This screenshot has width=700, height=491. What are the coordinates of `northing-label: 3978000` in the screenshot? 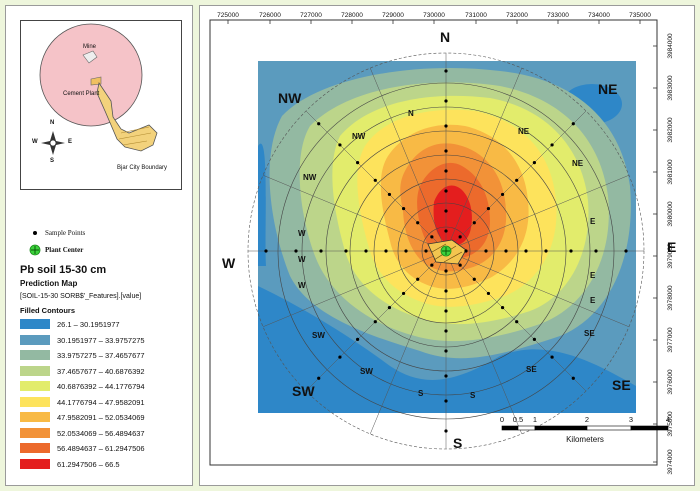 It's located at (670, 298).